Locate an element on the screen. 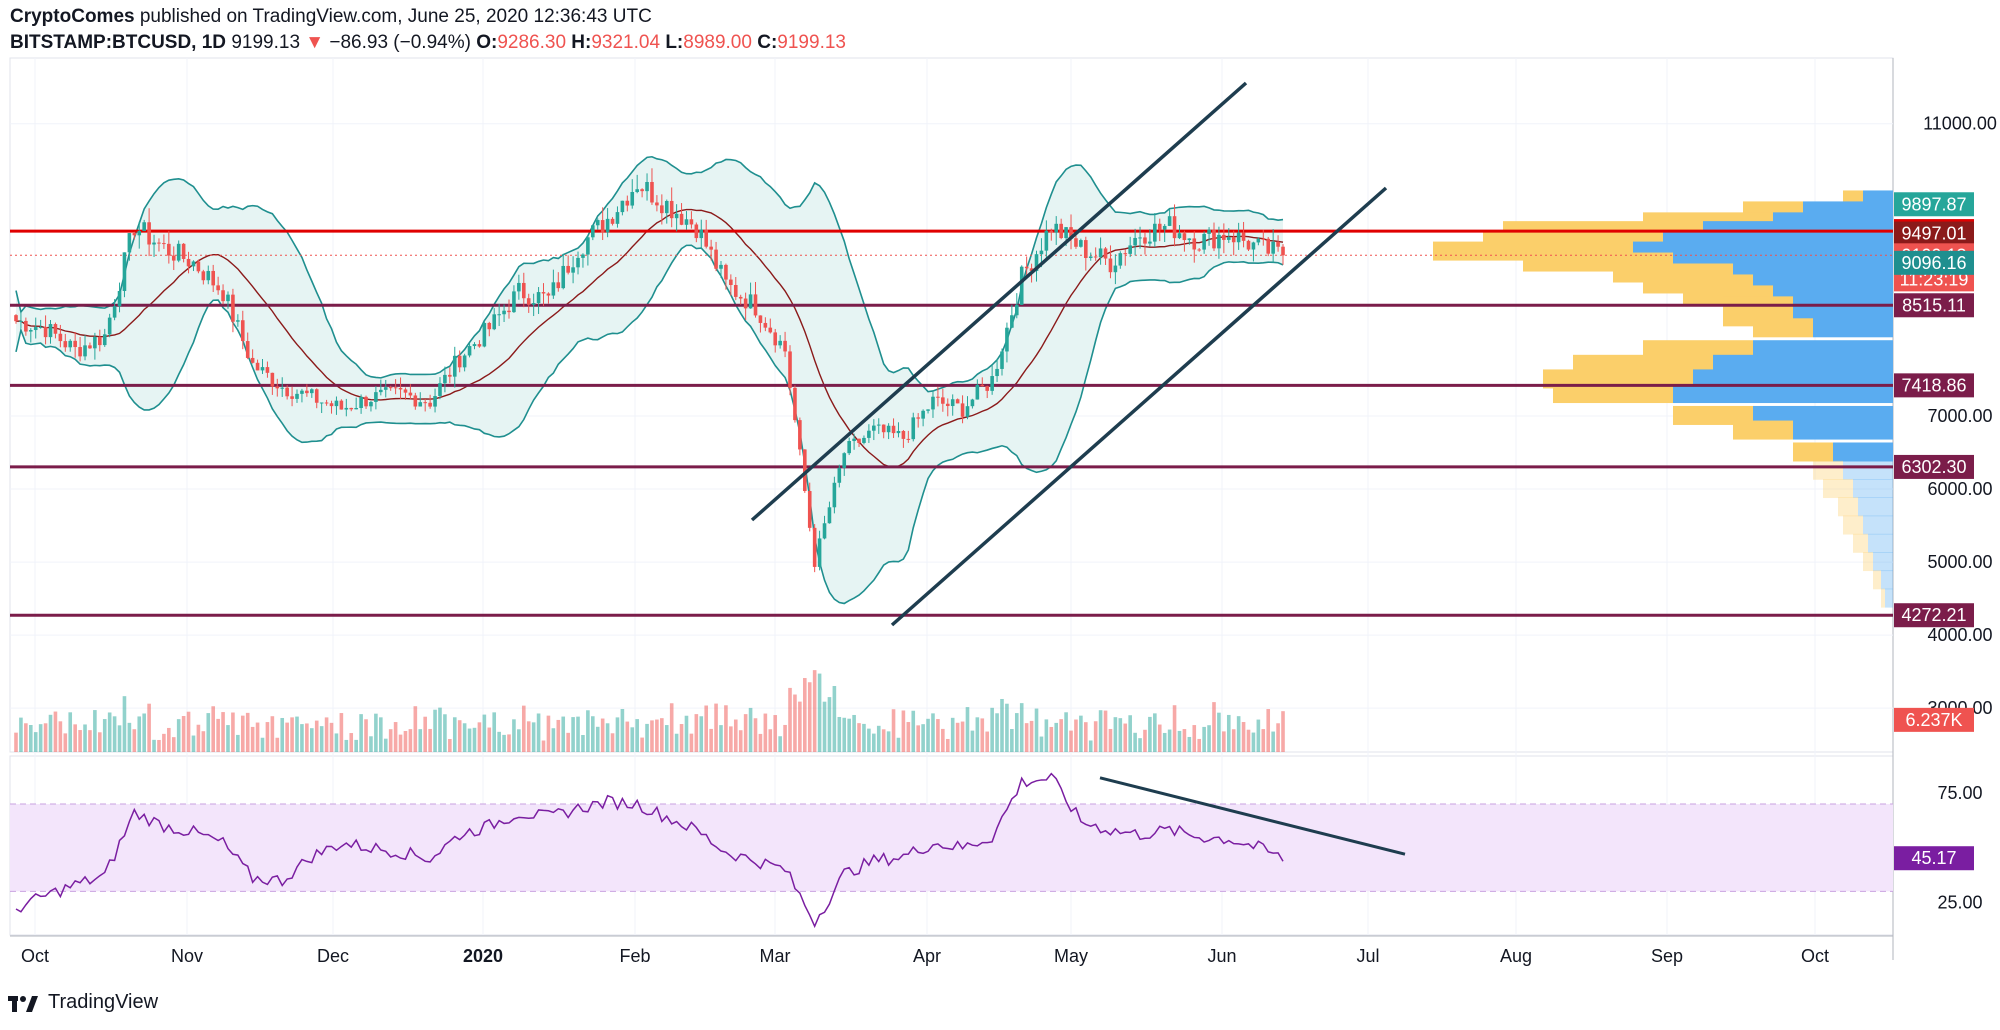  volume-profile-down is located at coordinates (1853, 525).